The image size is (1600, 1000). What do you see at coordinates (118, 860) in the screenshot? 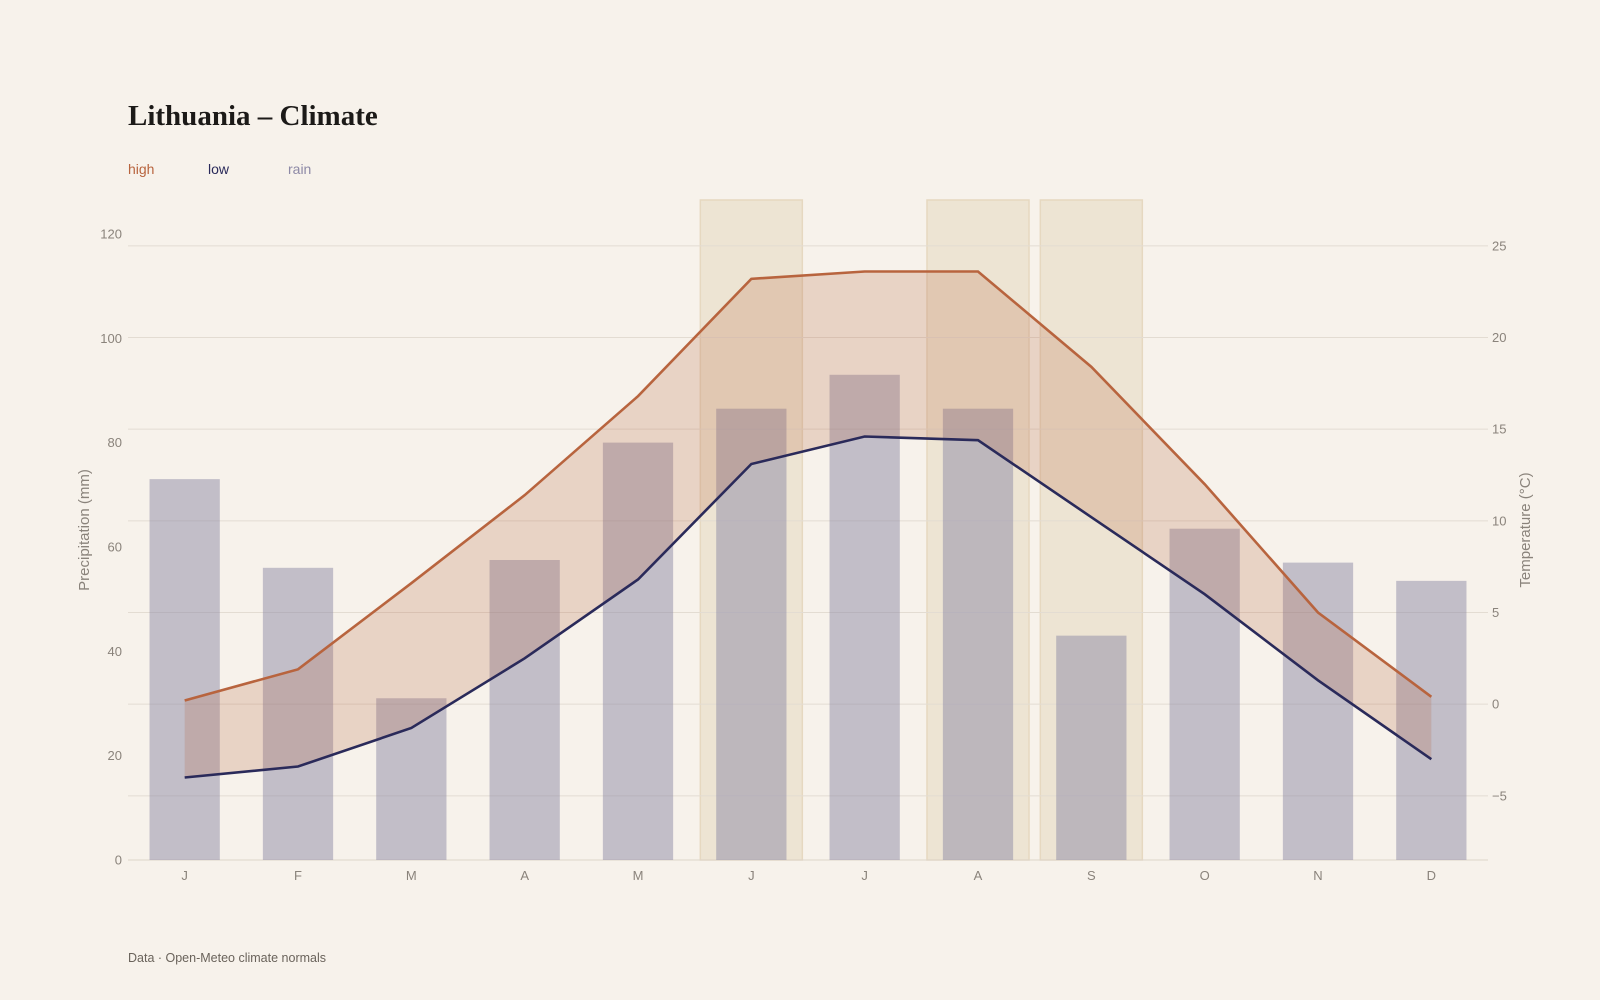
I see `y-left-tick: 0` at bounding box center [118, 860].